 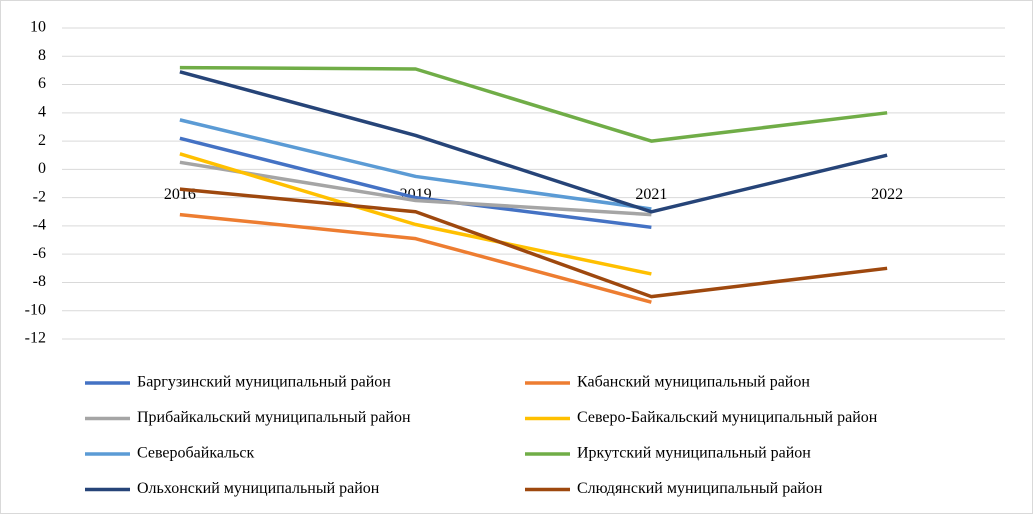 What do you see at coordinates (35, 309) in the screenshot?
I see `y-tick-label: -10` at bounding box center [35, 309].